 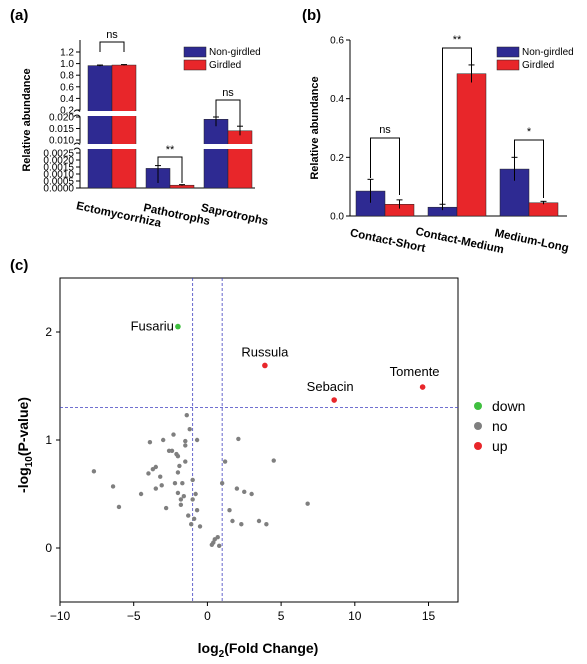 What do you see at coordinates (234, 215) in the screenshot?
I see `panel-a-category-label: Saprotrophs` at bounding box center [234, 215].